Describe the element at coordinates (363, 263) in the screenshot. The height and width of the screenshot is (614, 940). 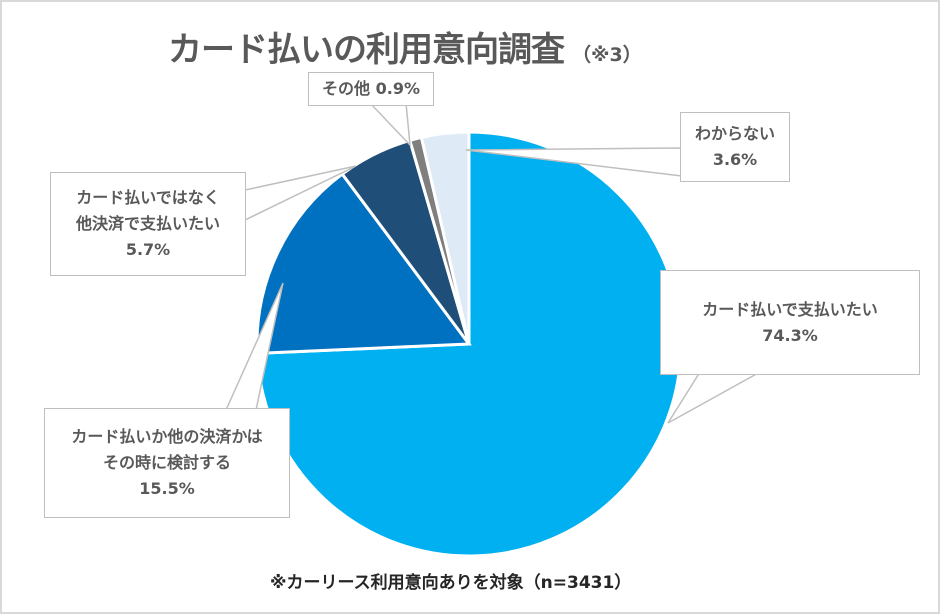
I see `slice-consider` at that location.